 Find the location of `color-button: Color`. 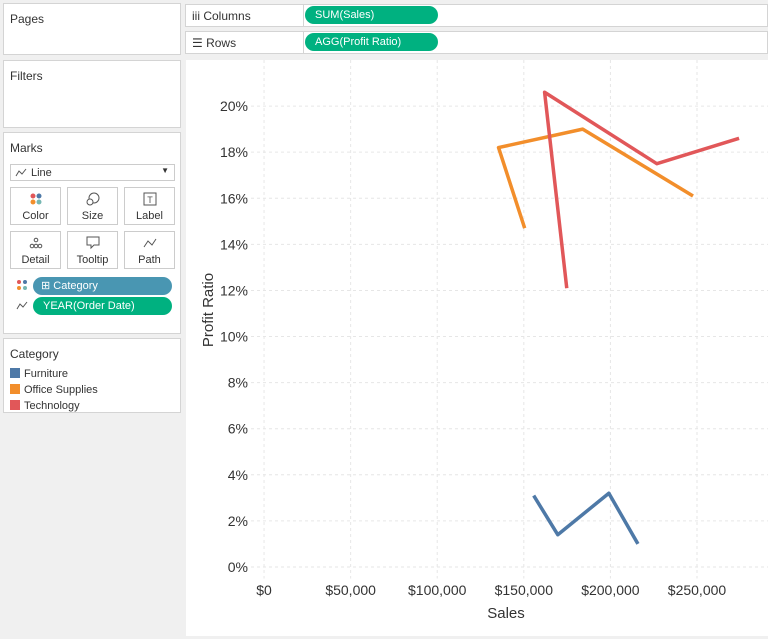

color-button: Color is located at coordinates (35, 206).